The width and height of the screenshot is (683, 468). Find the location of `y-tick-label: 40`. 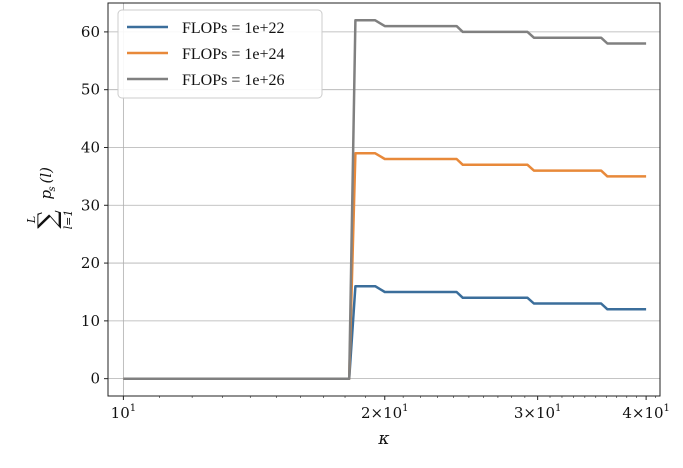

y-tick-label: 40 is located at coordinates (90, 147).